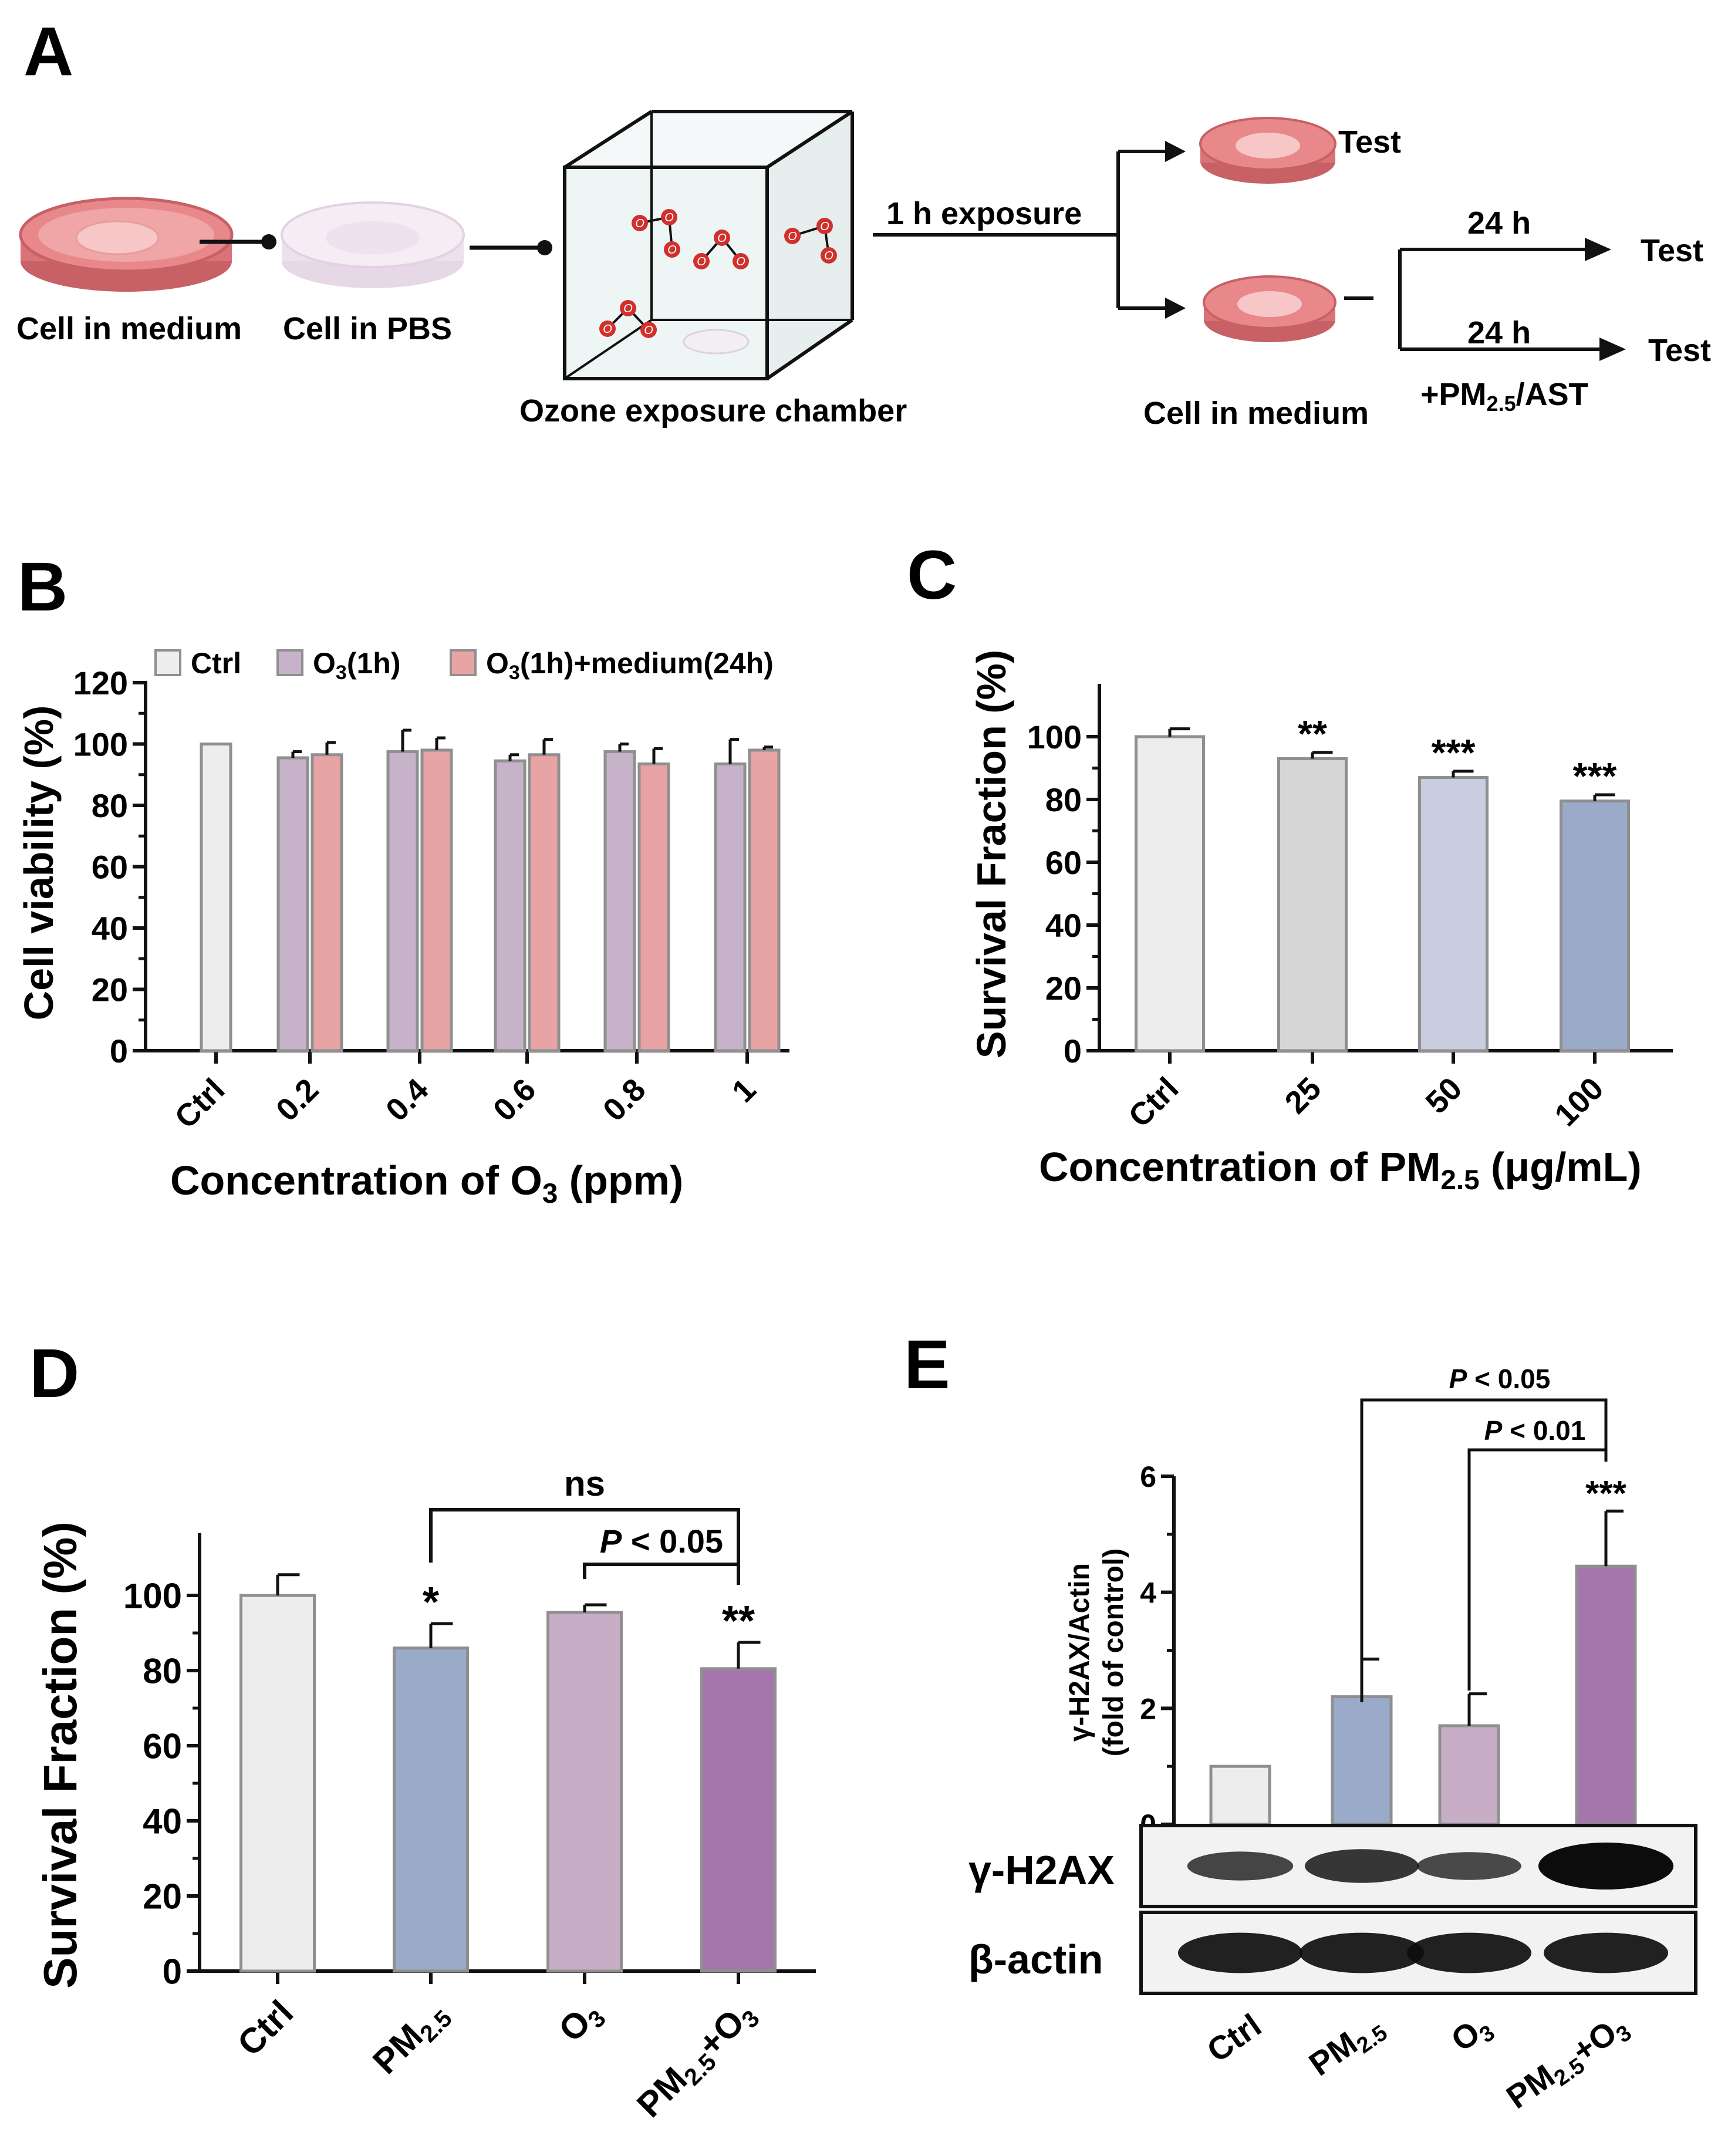 Image resolution: width=1728 pixels, height=2156 pixels. Describe the element at coordinates (1347, 2046) in the screenshot. I see `x-tick-label: PM2.5` at that location.